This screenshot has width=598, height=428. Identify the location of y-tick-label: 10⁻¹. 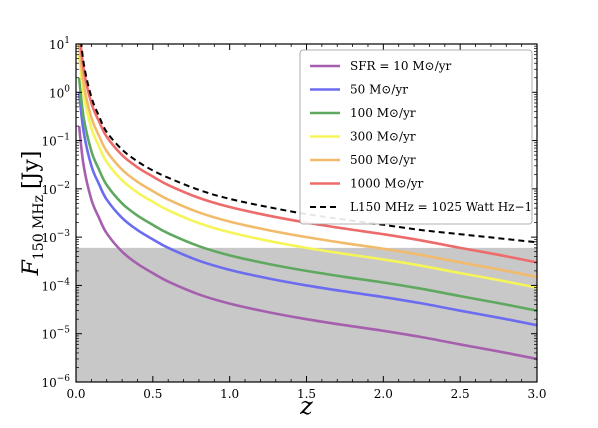
(55, 141).